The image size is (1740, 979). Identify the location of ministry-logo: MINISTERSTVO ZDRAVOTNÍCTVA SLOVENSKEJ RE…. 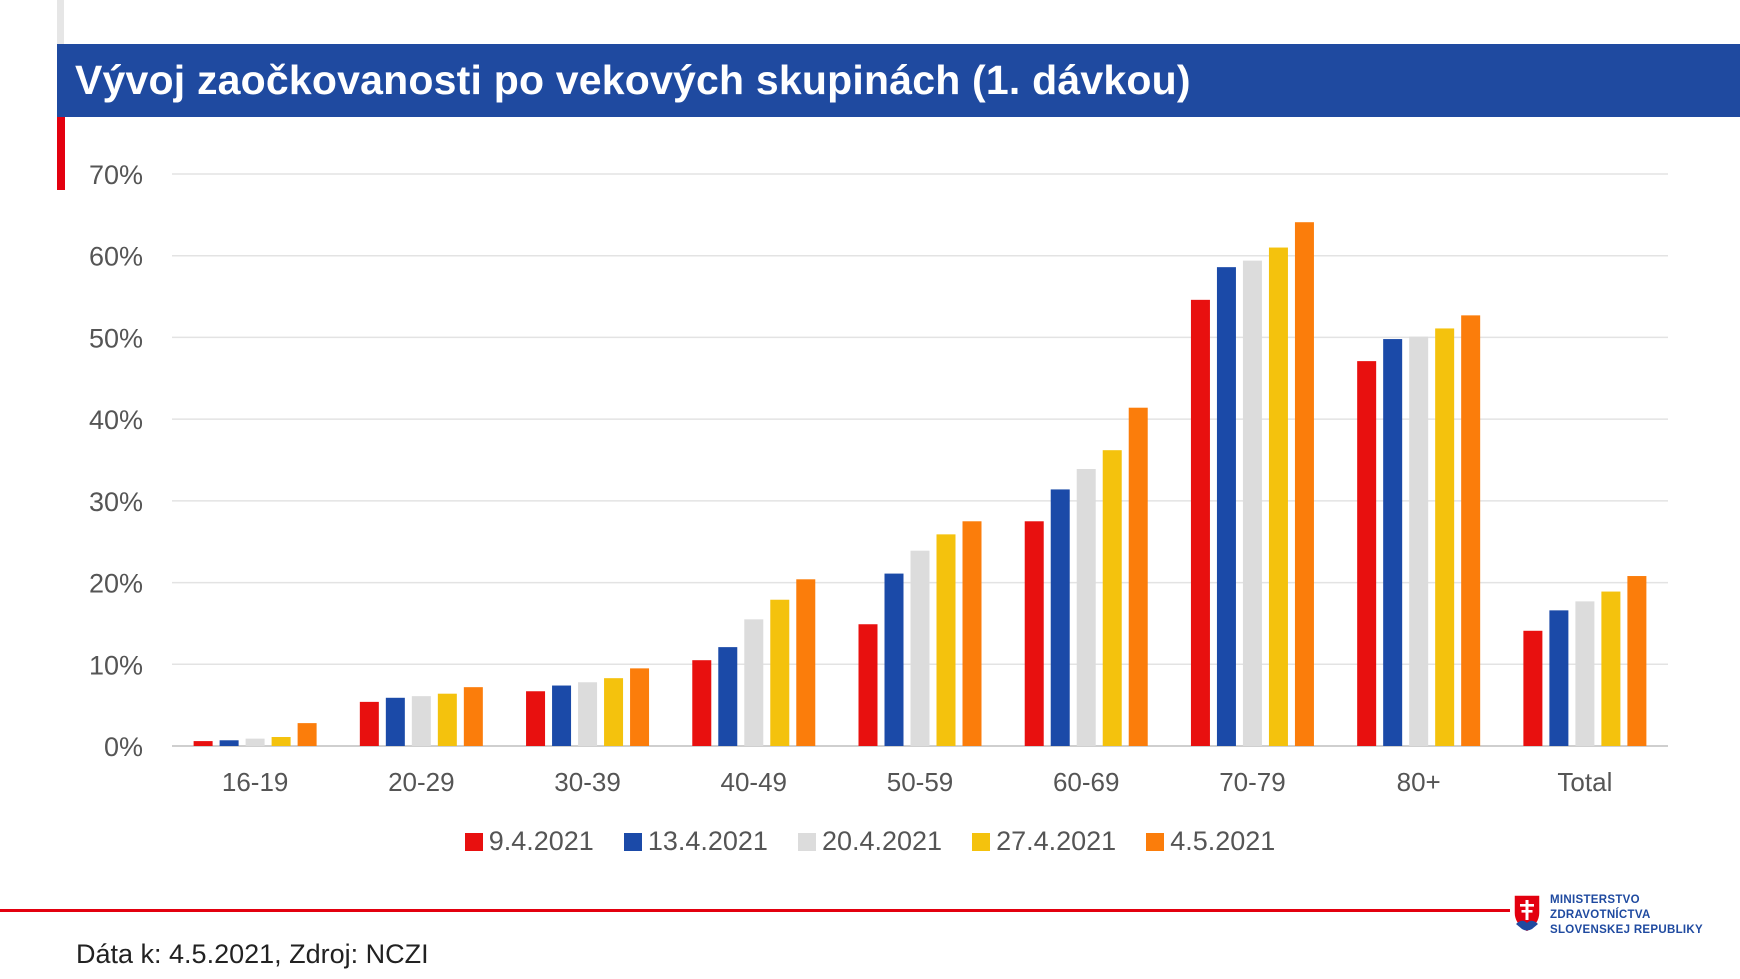
(1607, 915).